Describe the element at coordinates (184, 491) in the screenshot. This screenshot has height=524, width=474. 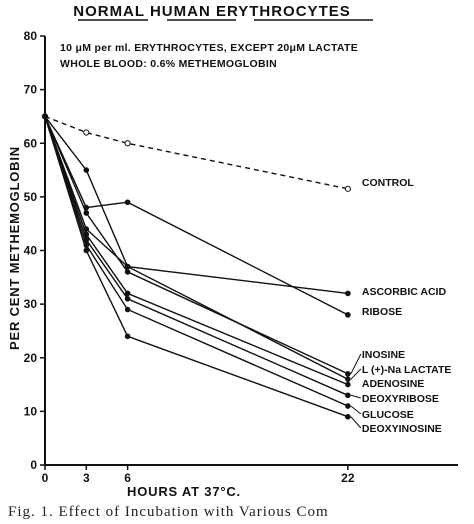
I see `x-axis-label: HOURS AT 37°C.` at that location.